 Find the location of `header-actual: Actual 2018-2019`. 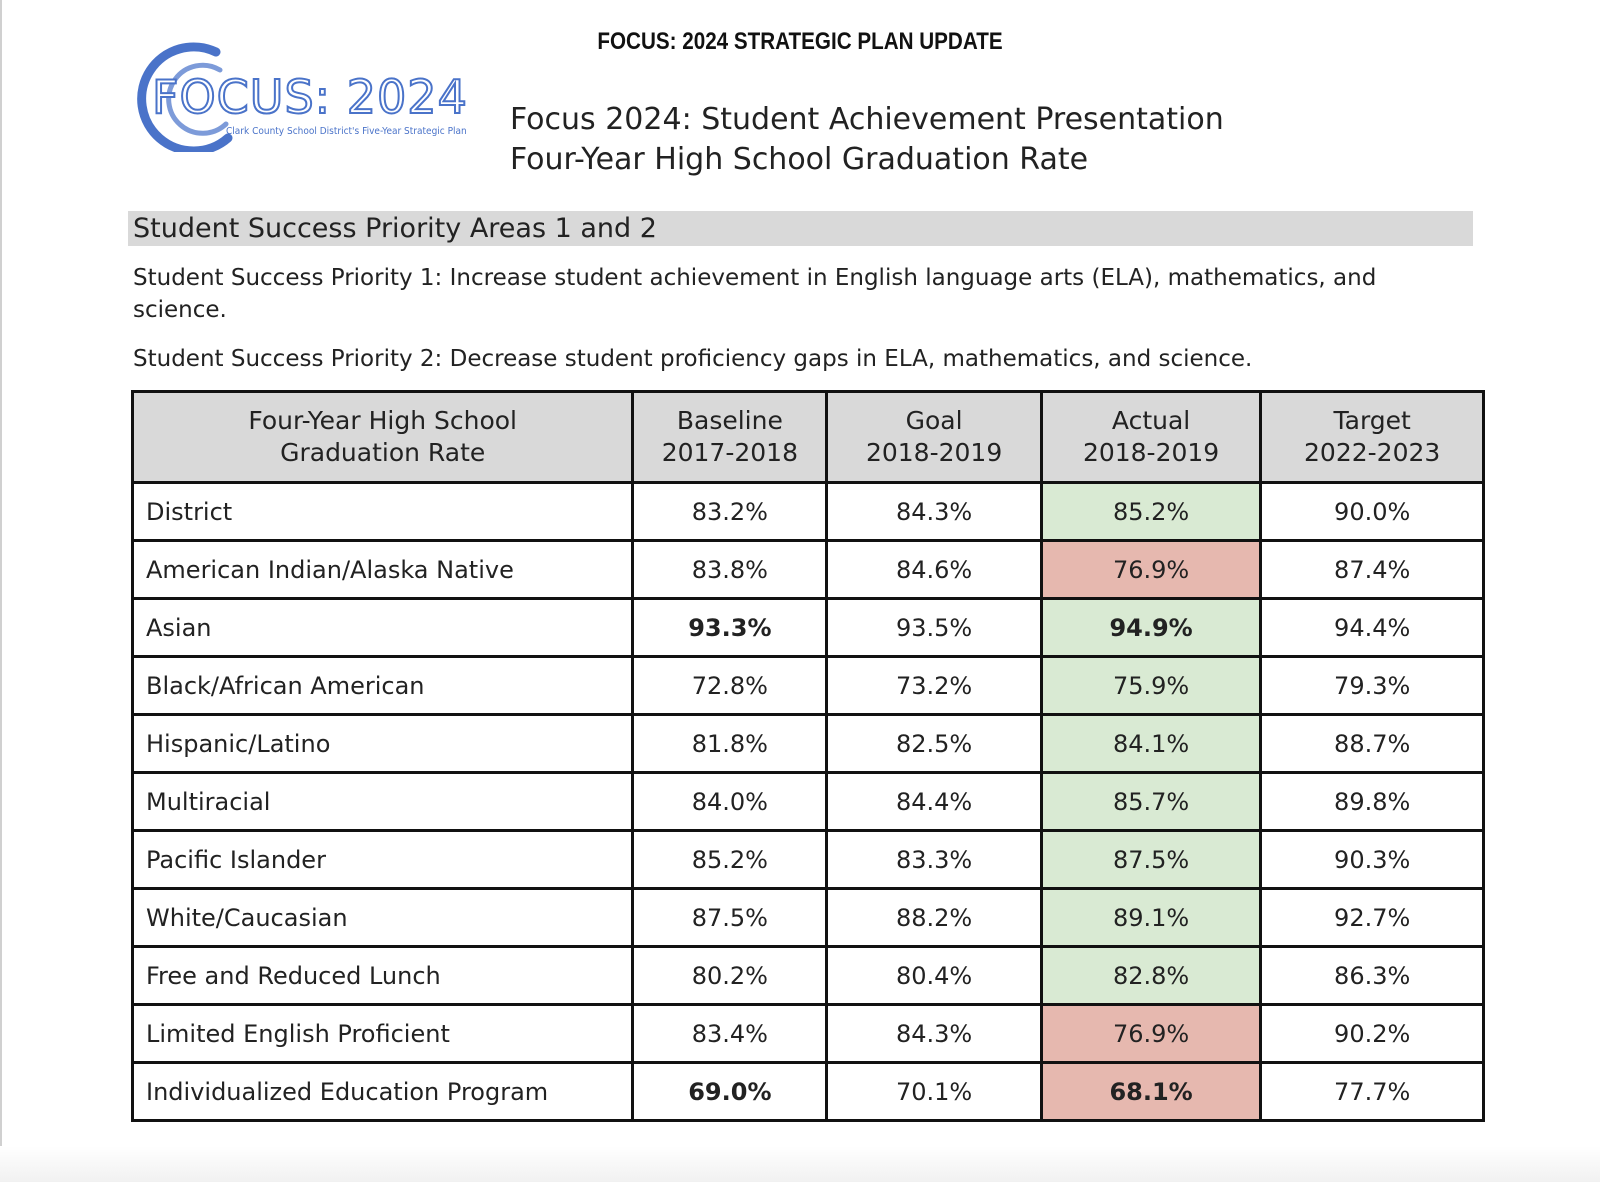

header-actual: Actual 2018-2019 is located at coordinates (1151, 437).